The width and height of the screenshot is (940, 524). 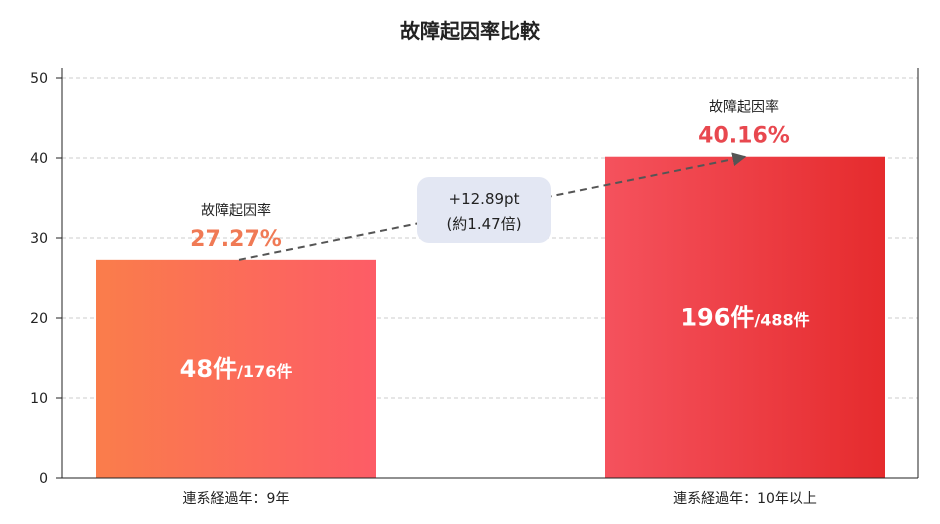 I want to click on difference-badge-box, so click(x=484, y=210).